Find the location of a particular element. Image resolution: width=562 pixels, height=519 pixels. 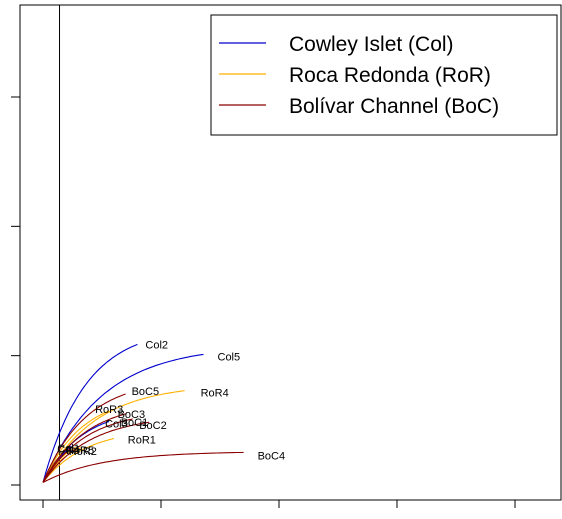

curve-label-col4: Col4 is located at coordinates (68, 450).